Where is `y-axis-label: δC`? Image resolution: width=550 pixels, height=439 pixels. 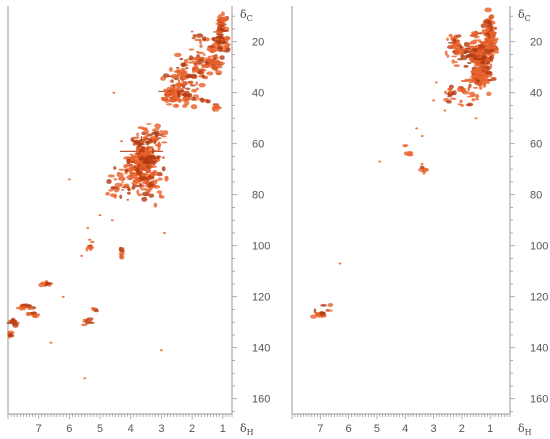 y-axis-label: δC is located at coordinates (524, 15).